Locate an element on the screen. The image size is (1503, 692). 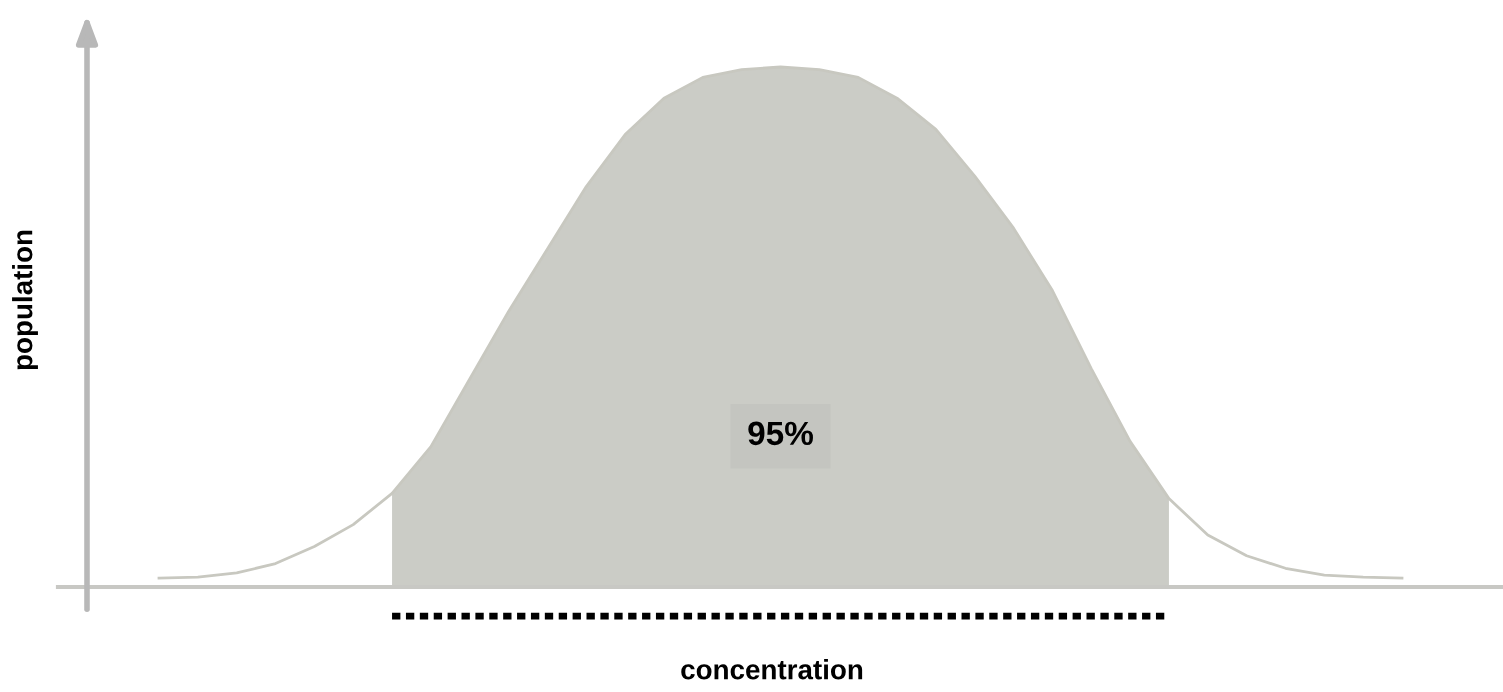
x-axis-title: concentration is located at coordinates (772, 669).